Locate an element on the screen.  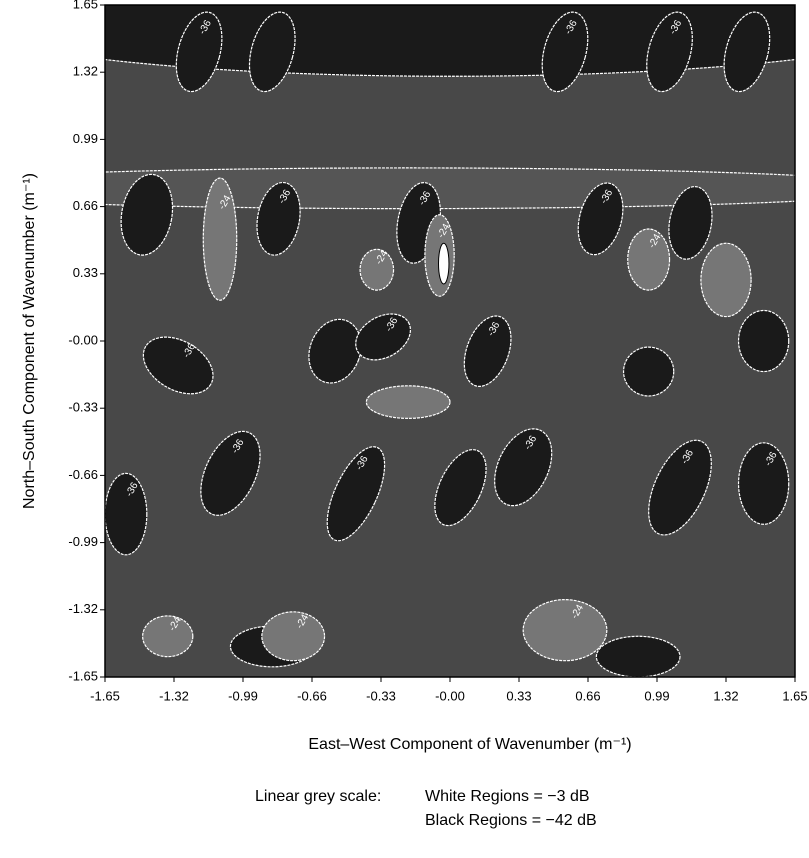
y-tick-label: 1.65 is located at coordinates (85, 5).